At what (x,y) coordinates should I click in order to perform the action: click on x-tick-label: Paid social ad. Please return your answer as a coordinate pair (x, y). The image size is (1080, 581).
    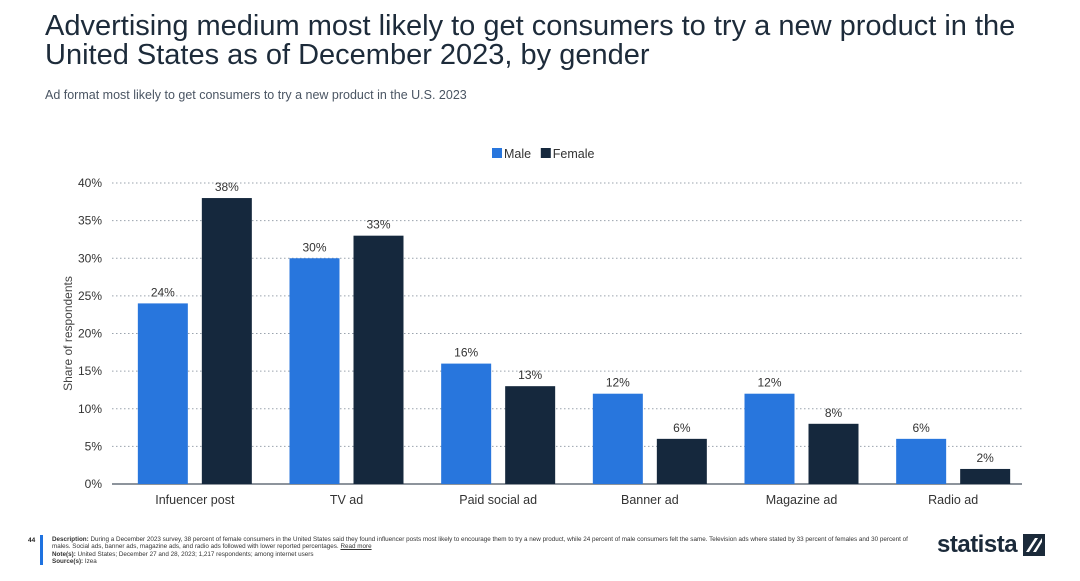
    Looking at the image, I should click on (498, 500).